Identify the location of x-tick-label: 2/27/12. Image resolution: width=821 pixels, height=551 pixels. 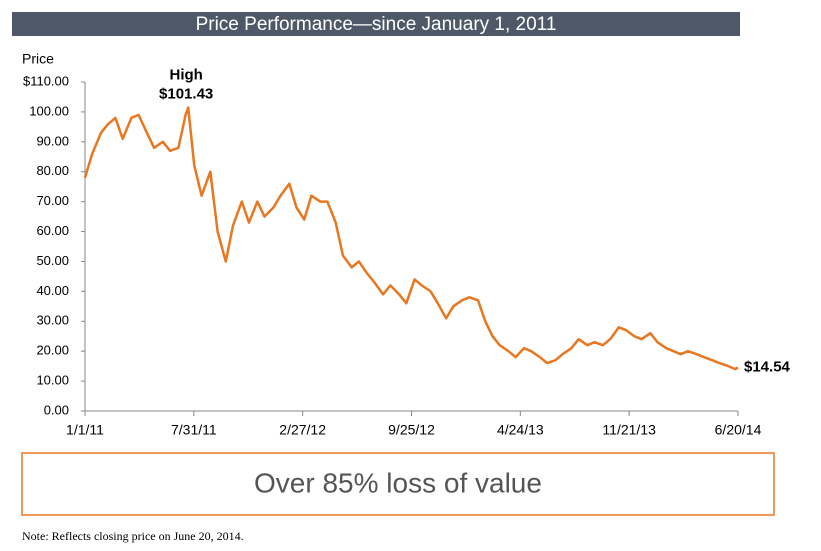
(302, 430).